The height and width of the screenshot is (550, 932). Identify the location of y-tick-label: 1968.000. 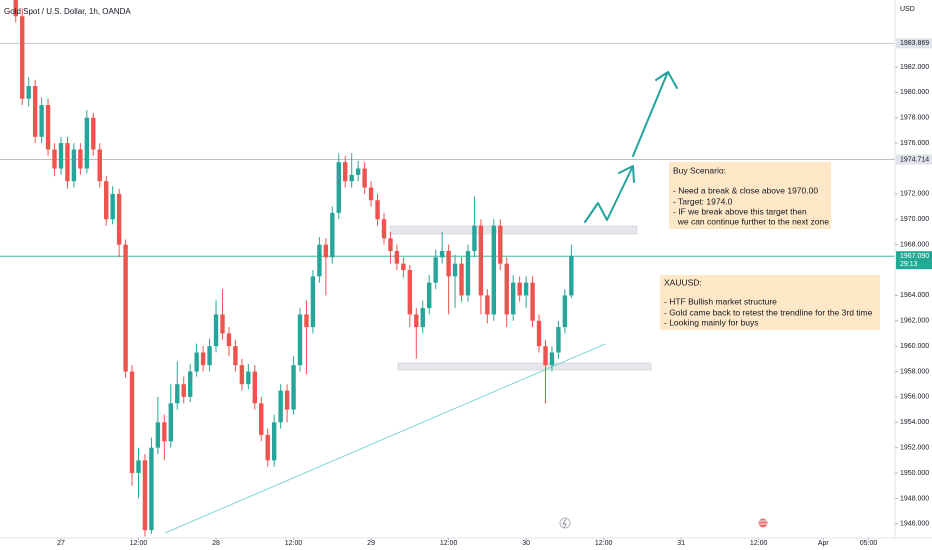
(914, 244).